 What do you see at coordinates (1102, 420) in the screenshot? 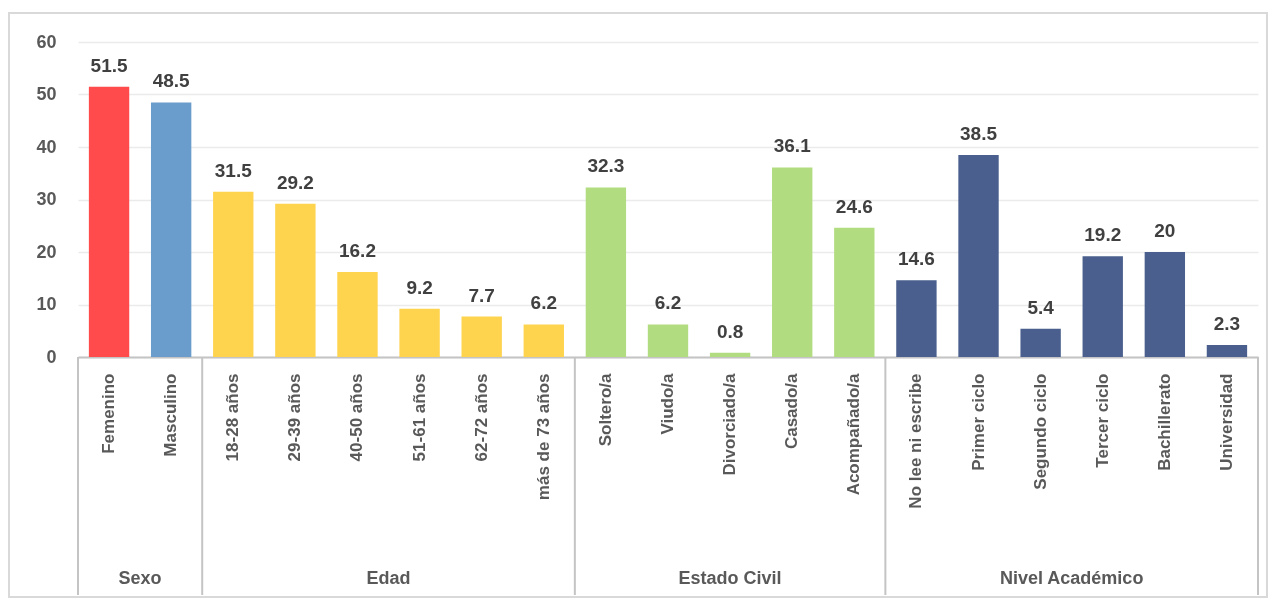
I see `x-tick-label: Tercer ciclo` at bounding box center [1102, 420].